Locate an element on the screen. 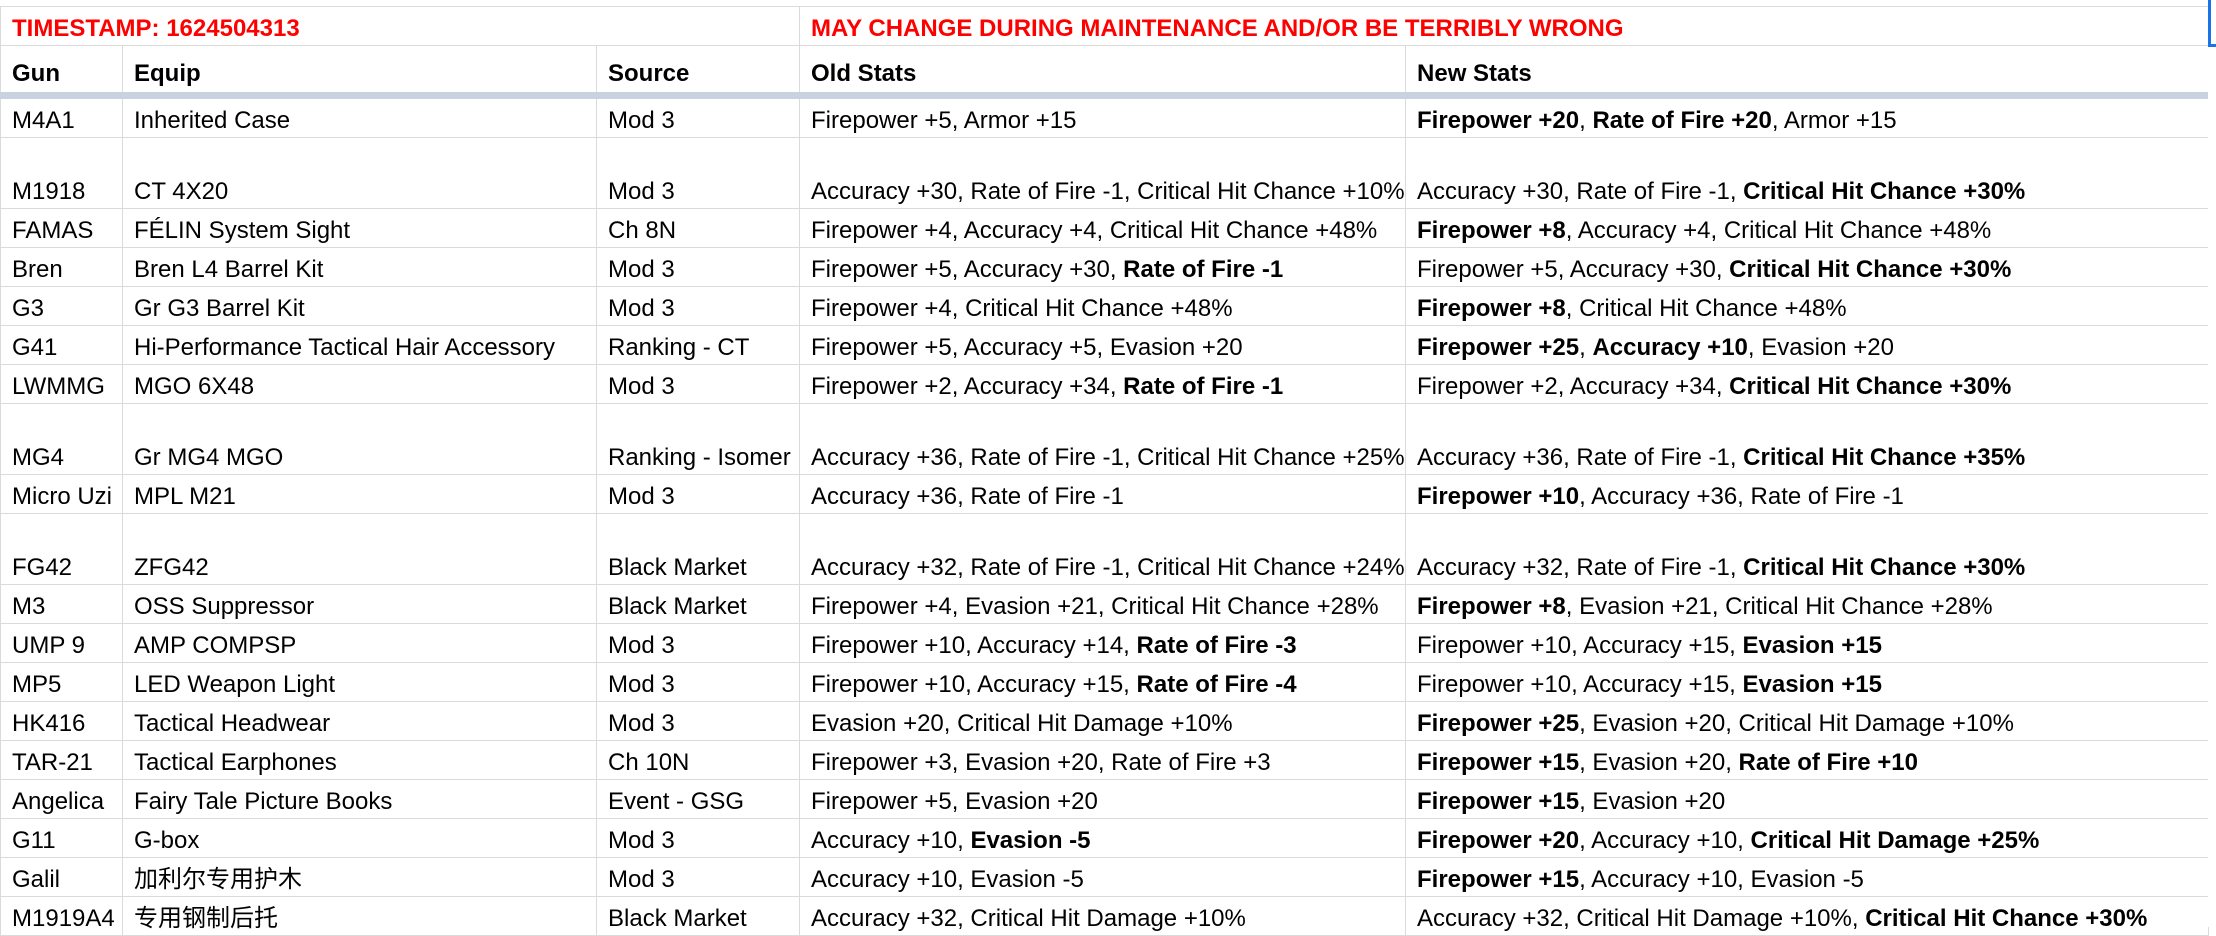  old-stats-cell: Accuracy +32, Critical Hit Damage +10% is located at coordinates (1103, 916).